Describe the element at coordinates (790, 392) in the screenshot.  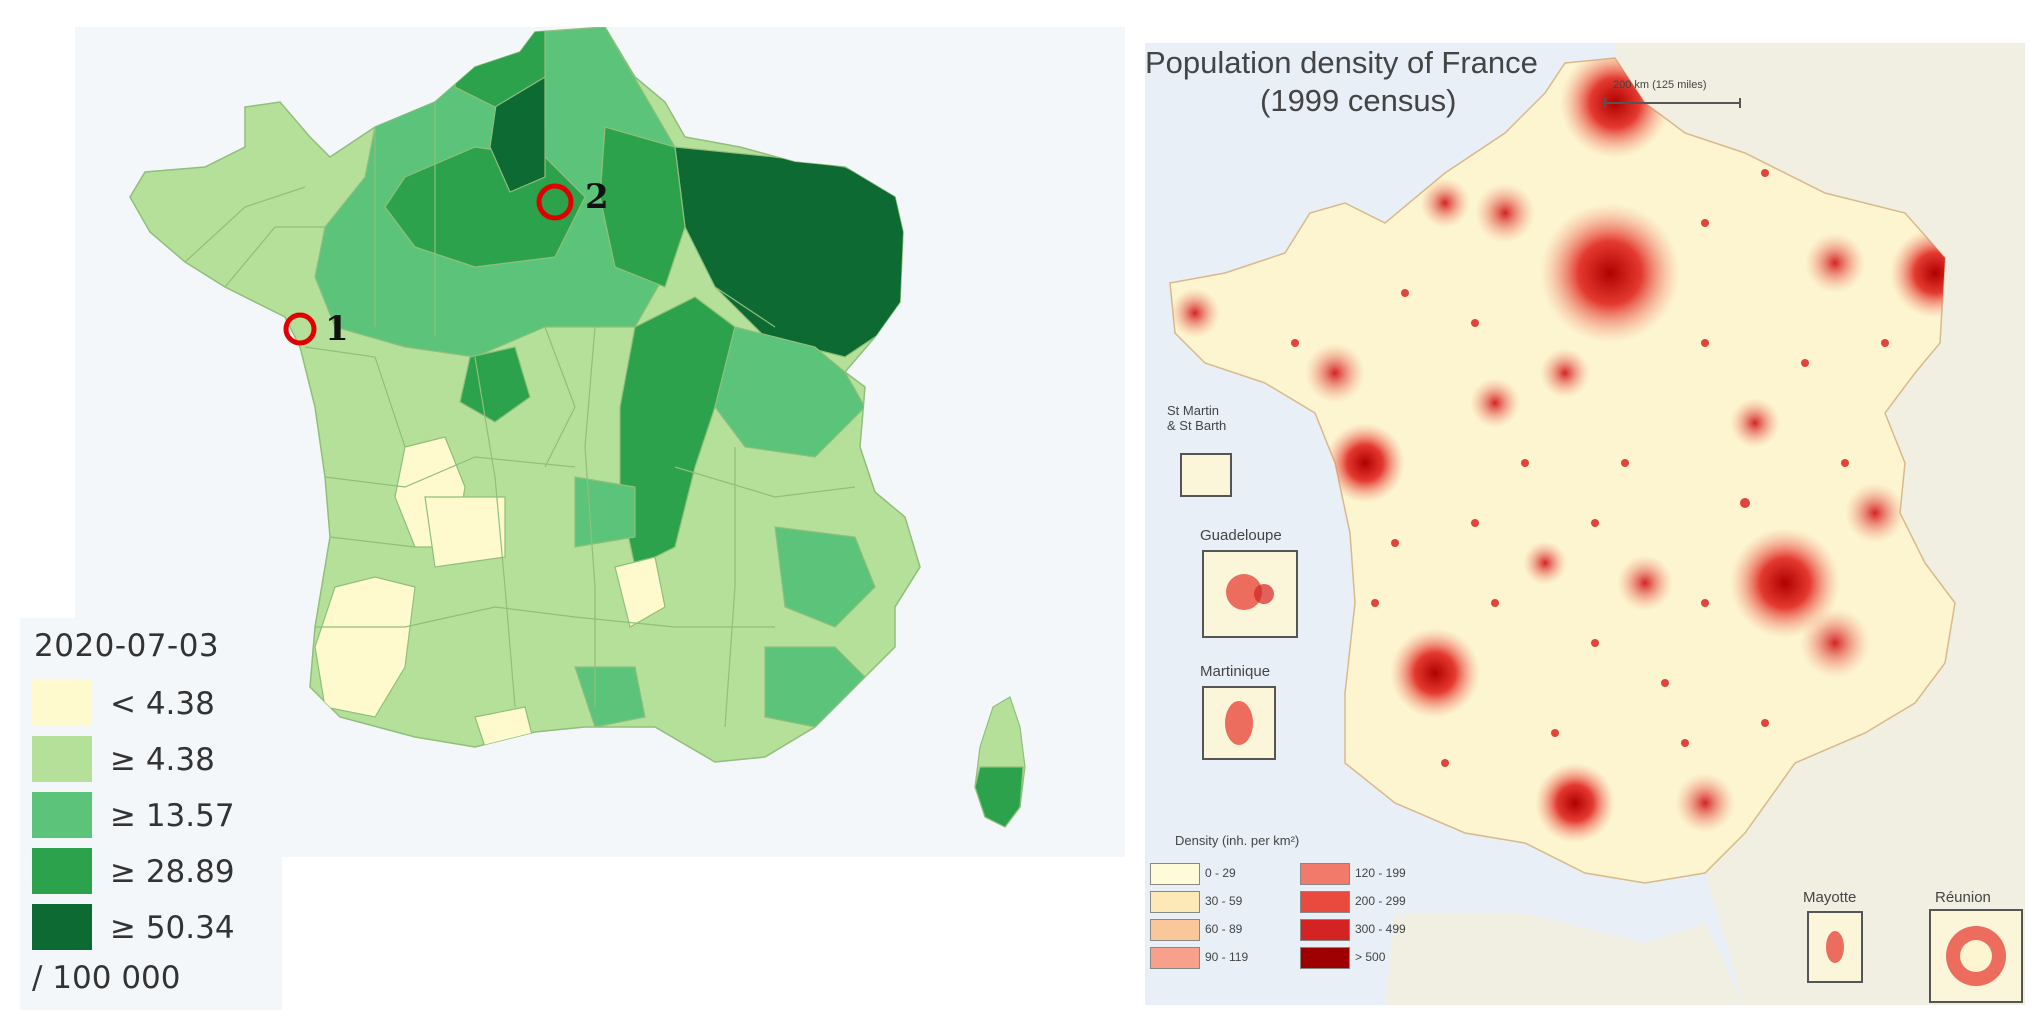
I see `region-franche-comte` at that location.